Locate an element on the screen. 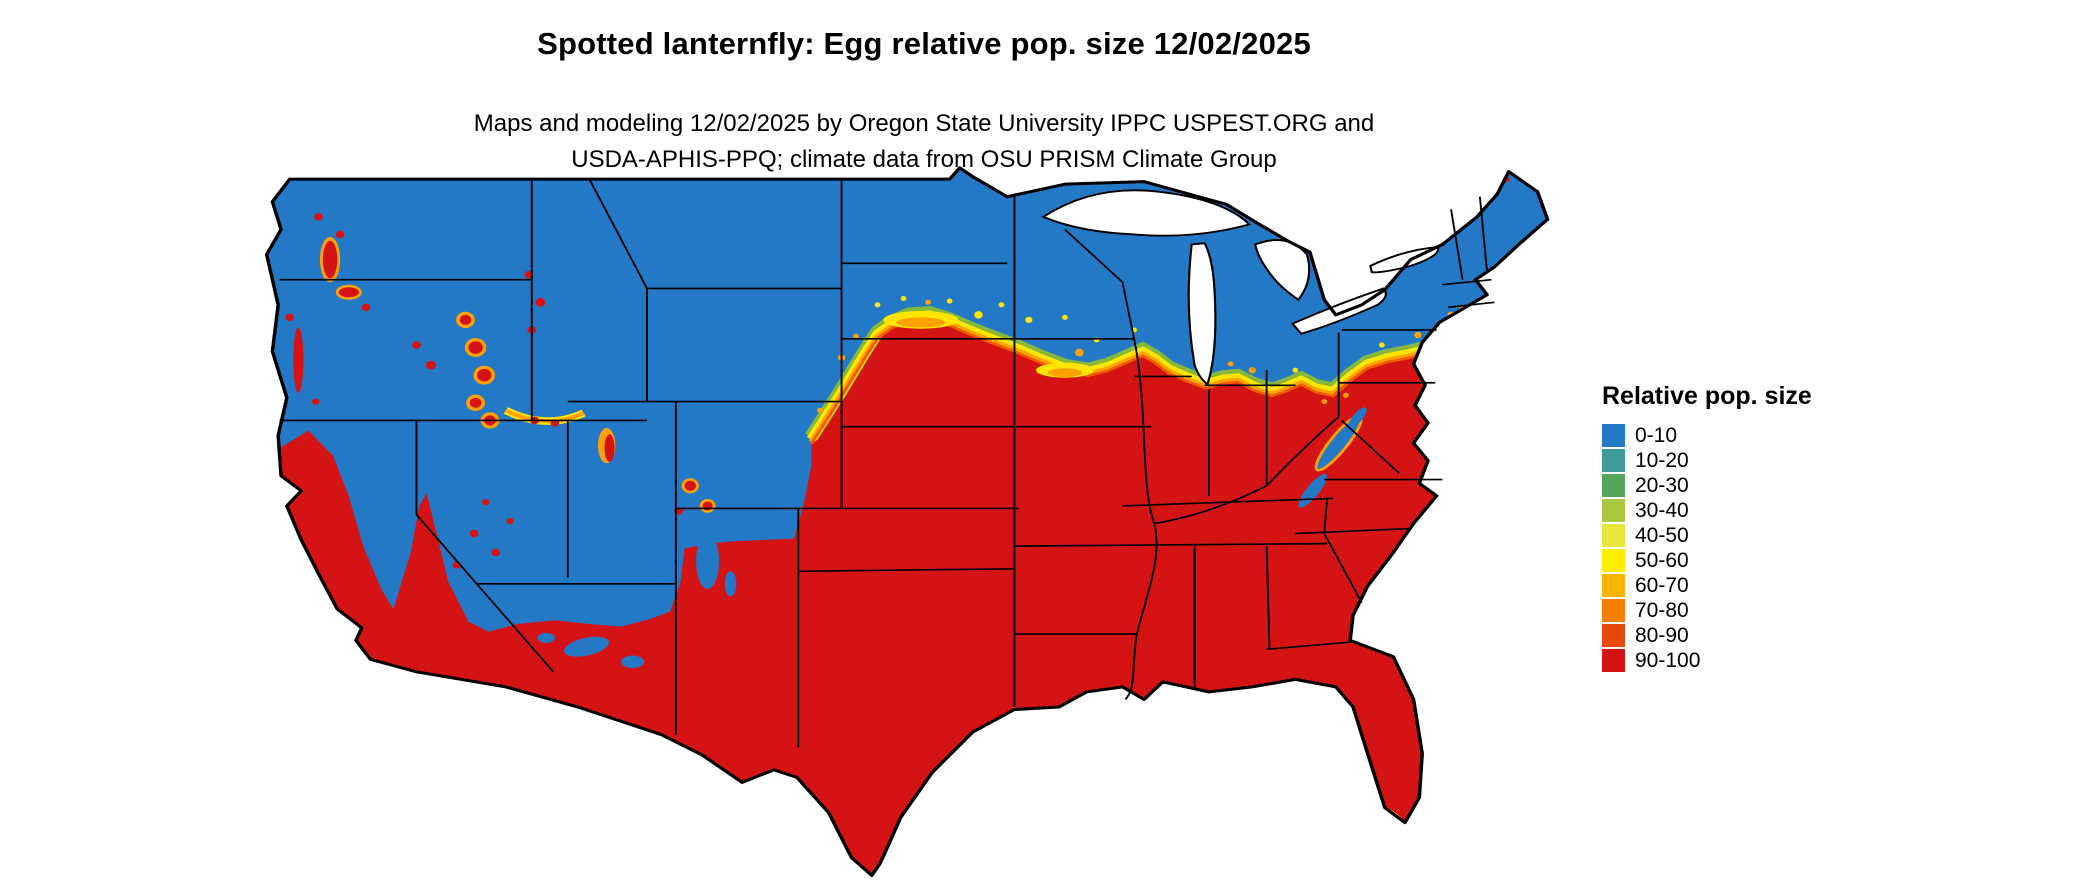 The height and width of the screenshot is (892, 2100). great-lakes is located at coordinates (1240, 287).